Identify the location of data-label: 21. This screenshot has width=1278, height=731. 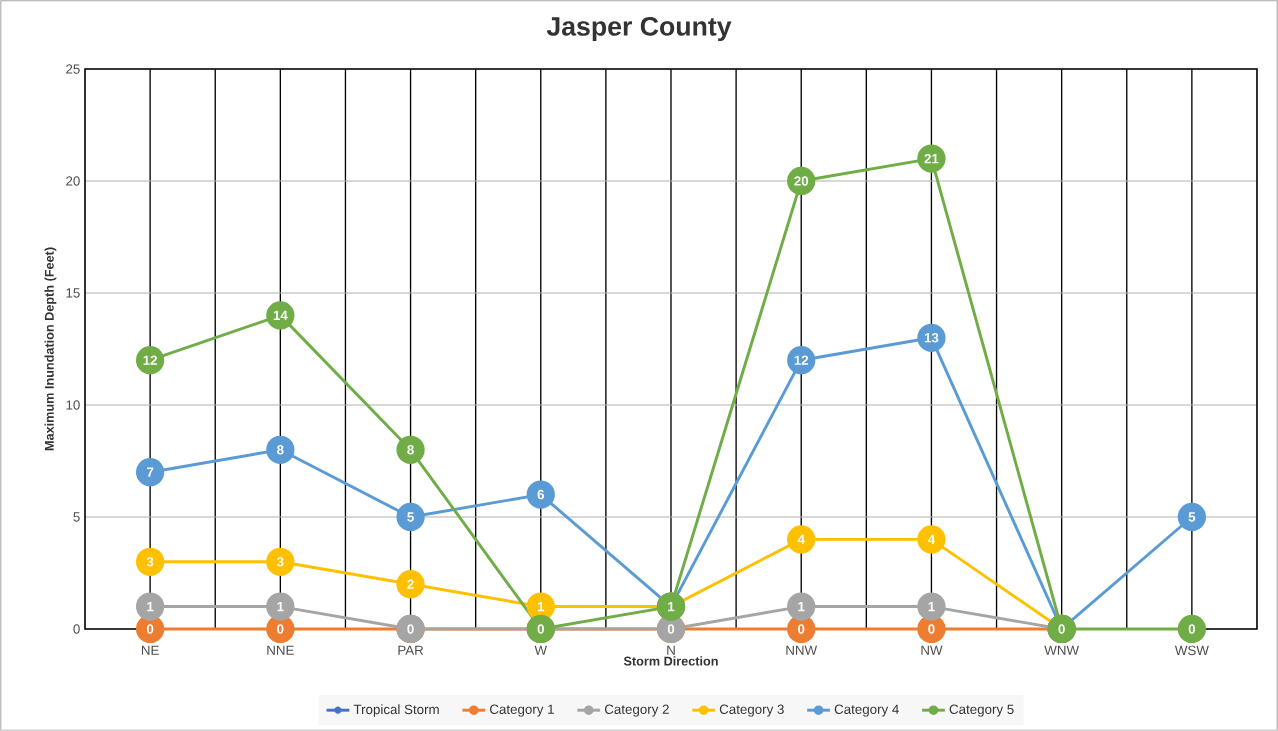
(931, 158).